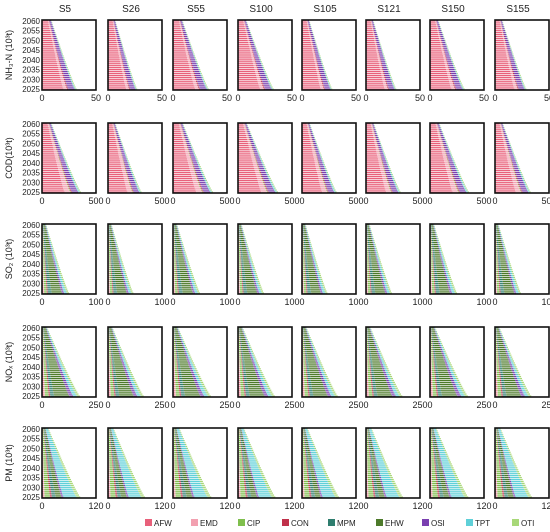 This screenshot has width=550, height=532. Describe the element at coordinates (127, 165) in the screenshot. I see `bar-osi-2039` at that location.